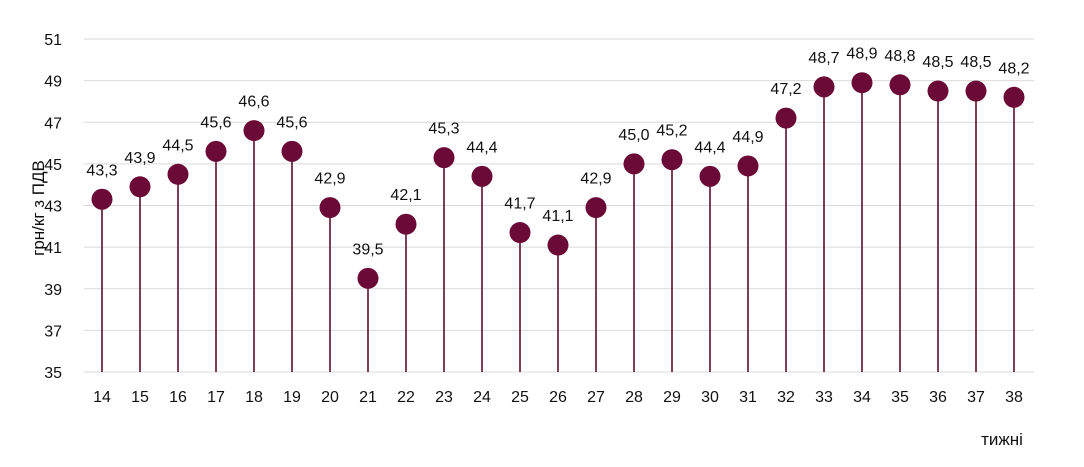 The width and height of the screenshot is (1084, 467). Describe the element at coordinates (748, 397) in the screenshot. I see `x-tick-label: 31` at that location.